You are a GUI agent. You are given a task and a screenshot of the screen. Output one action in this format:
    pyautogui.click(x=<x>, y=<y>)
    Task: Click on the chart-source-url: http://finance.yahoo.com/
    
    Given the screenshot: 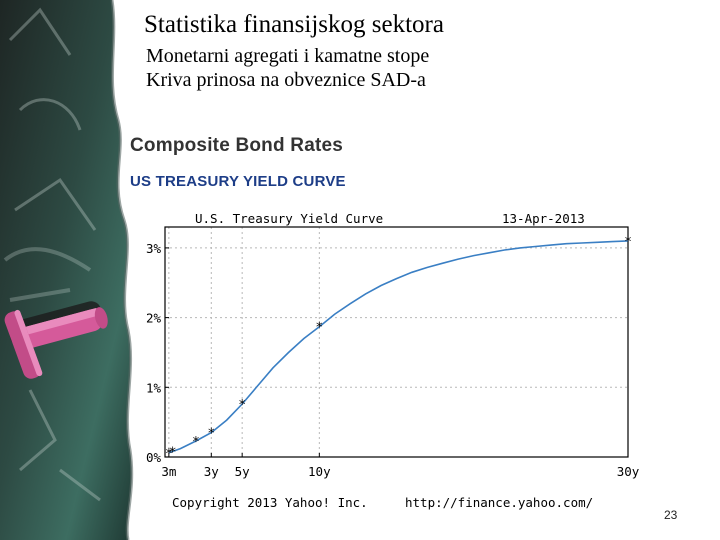 What is the action you would take?
    pyautogui.click(x=499, y=502)
    